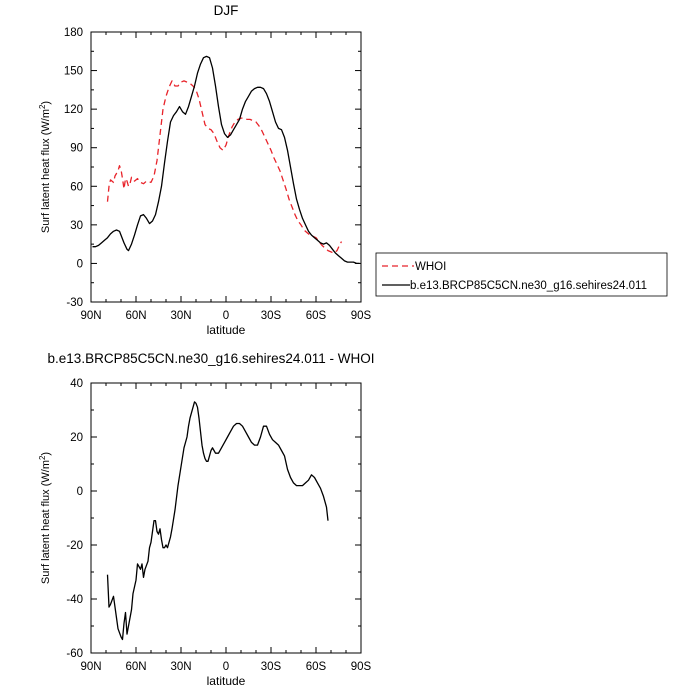 This screenshot has width=700, height=700. I want to click on y-tick-label: 30, so click(76, 226).